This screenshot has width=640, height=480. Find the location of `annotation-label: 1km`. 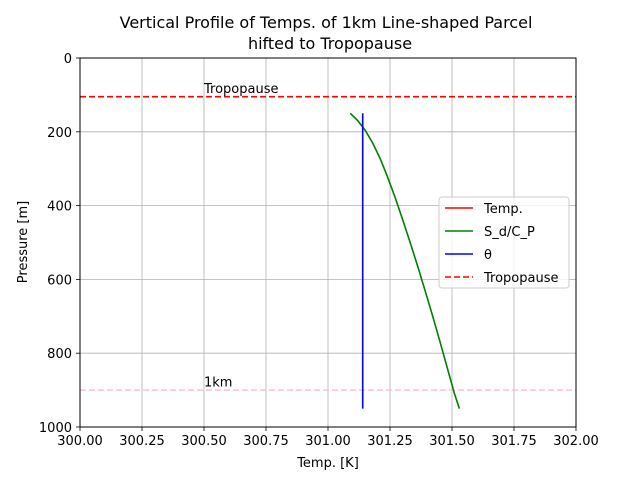

annotation-label: 1km is located at coordinates (218, 382).